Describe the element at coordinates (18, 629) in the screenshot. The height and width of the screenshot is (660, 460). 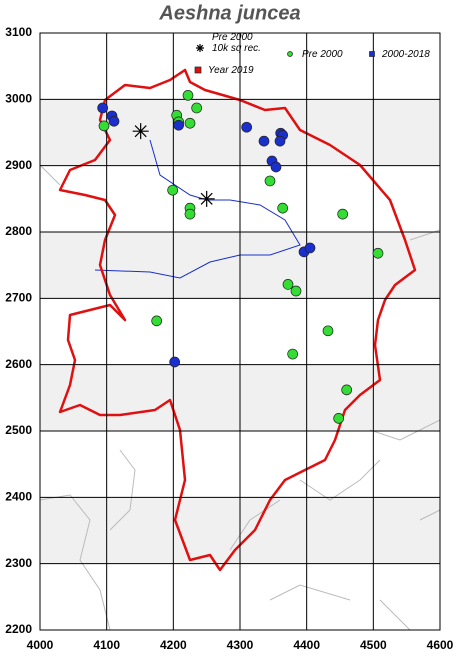
I see `y-tick-label: 2200` at that location.